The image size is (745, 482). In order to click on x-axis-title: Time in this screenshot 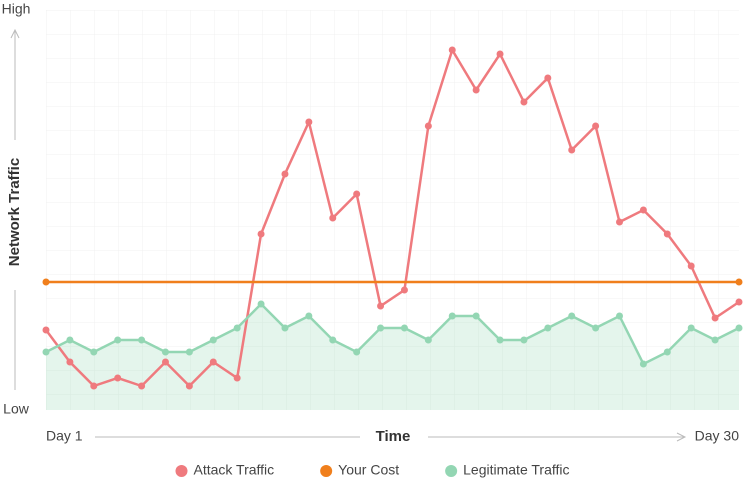, I will do `click(393, 436)`.